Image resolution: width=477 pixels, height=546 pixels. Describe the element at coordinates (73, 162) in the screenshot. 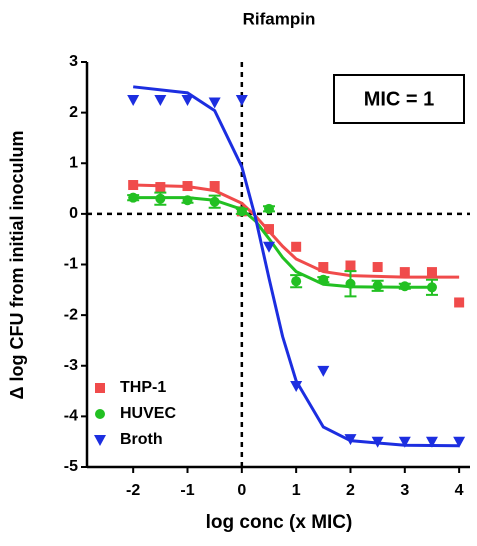

I see `y-tick-label: 1` at that location.